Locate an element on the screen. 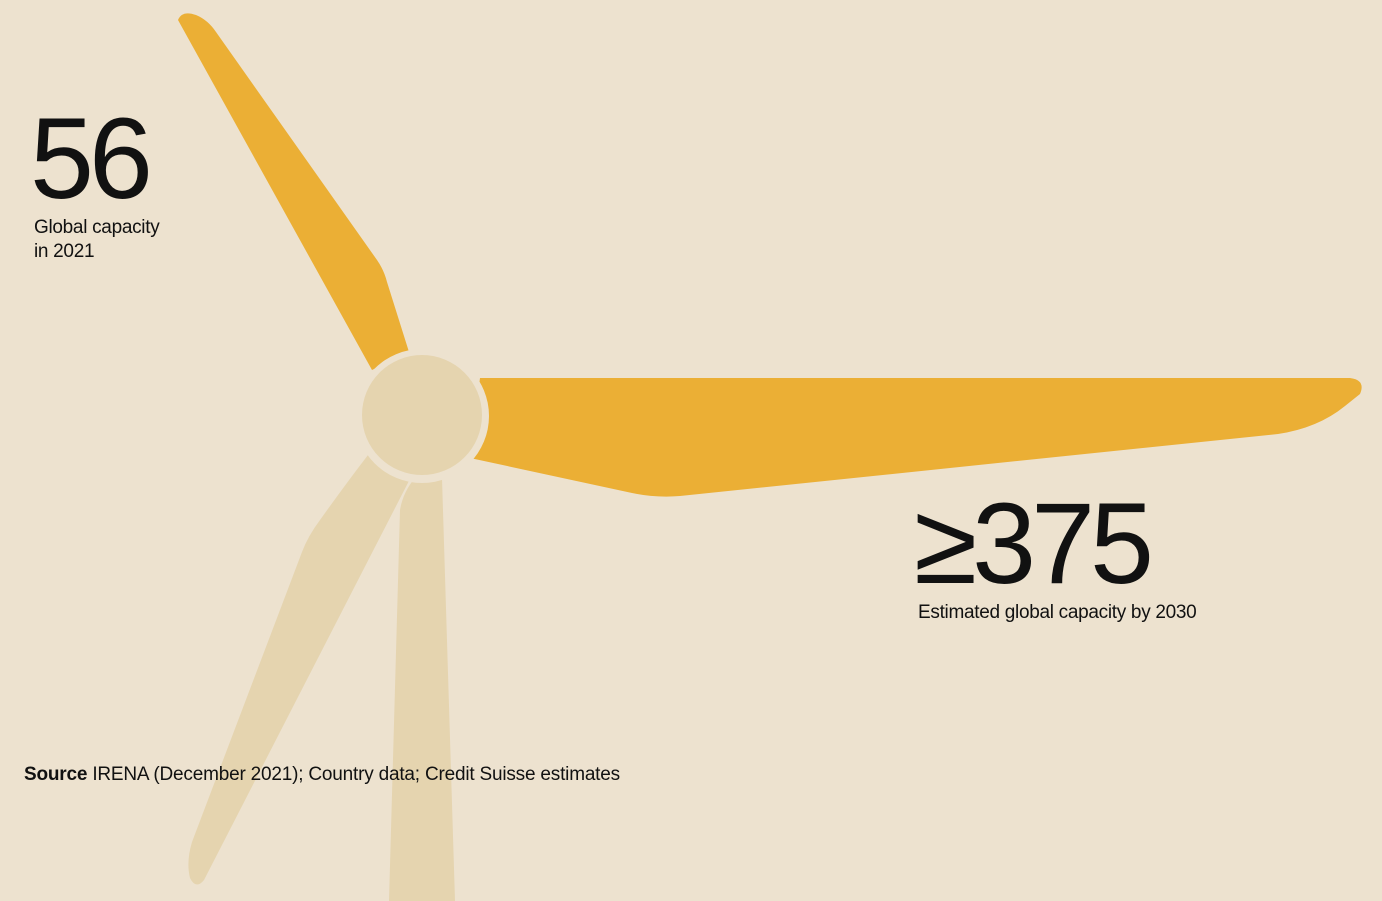 The image size is (1382, 901). source-label: Source is located at coordinates (56, 774).